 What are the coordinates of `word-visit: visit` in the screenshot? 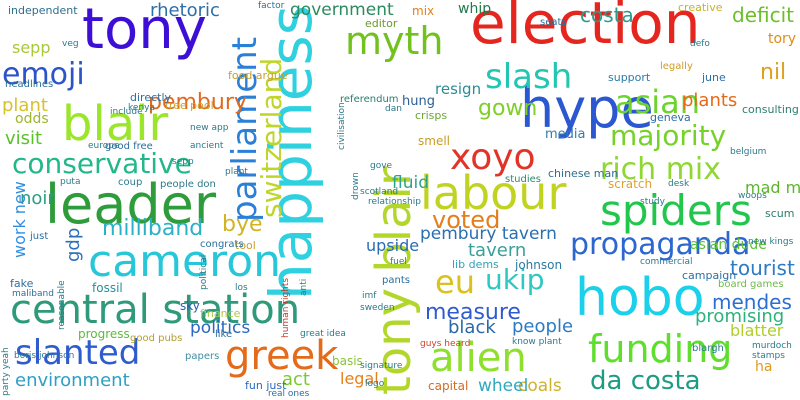 It's located at (24, 138).